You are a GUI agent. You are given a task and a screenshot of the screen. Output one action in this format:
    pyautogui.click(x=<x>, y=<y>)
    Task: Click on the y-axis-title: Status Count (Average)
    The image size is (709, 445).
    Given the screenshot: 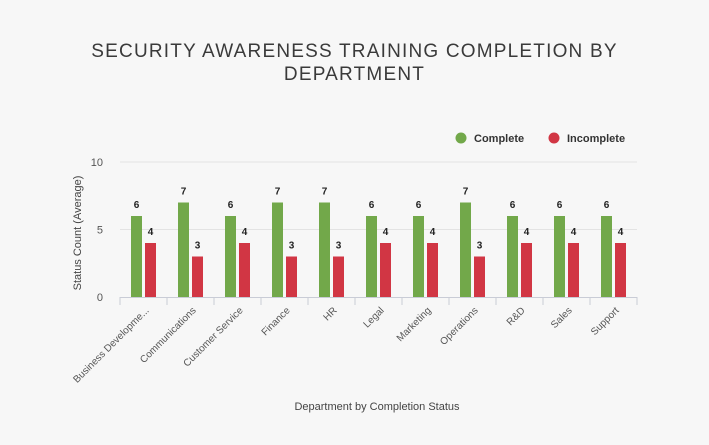 What is the action you would take?
    pyautogui.click(x=78, y=233)
    